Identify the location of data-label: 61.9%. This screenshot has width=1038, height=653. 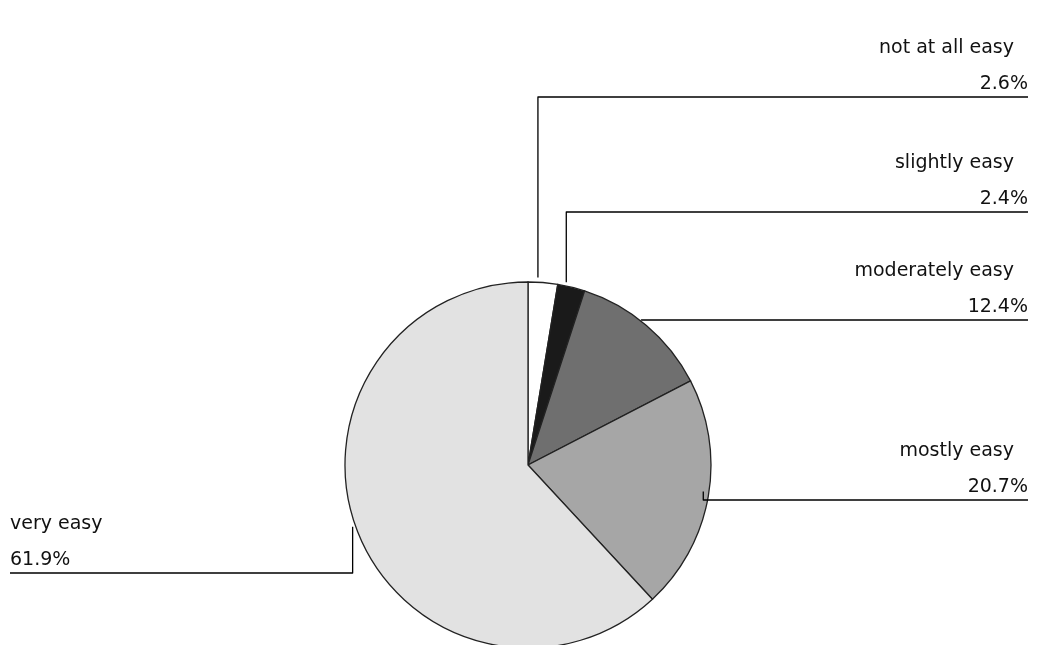
(40, 558).